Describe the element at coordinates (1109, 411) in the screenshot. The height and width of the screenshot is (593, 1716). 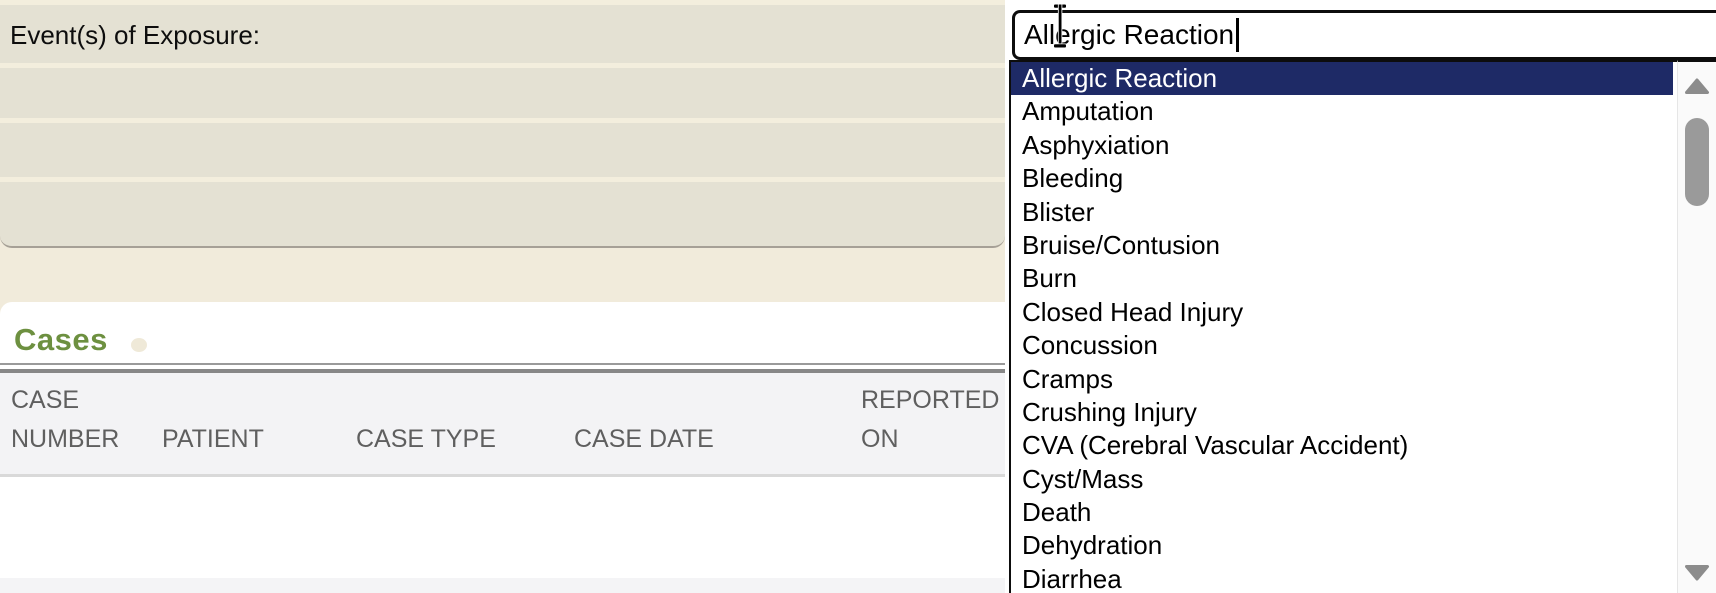
I see `option-crushing-injury: Crushing Injury` at that location.